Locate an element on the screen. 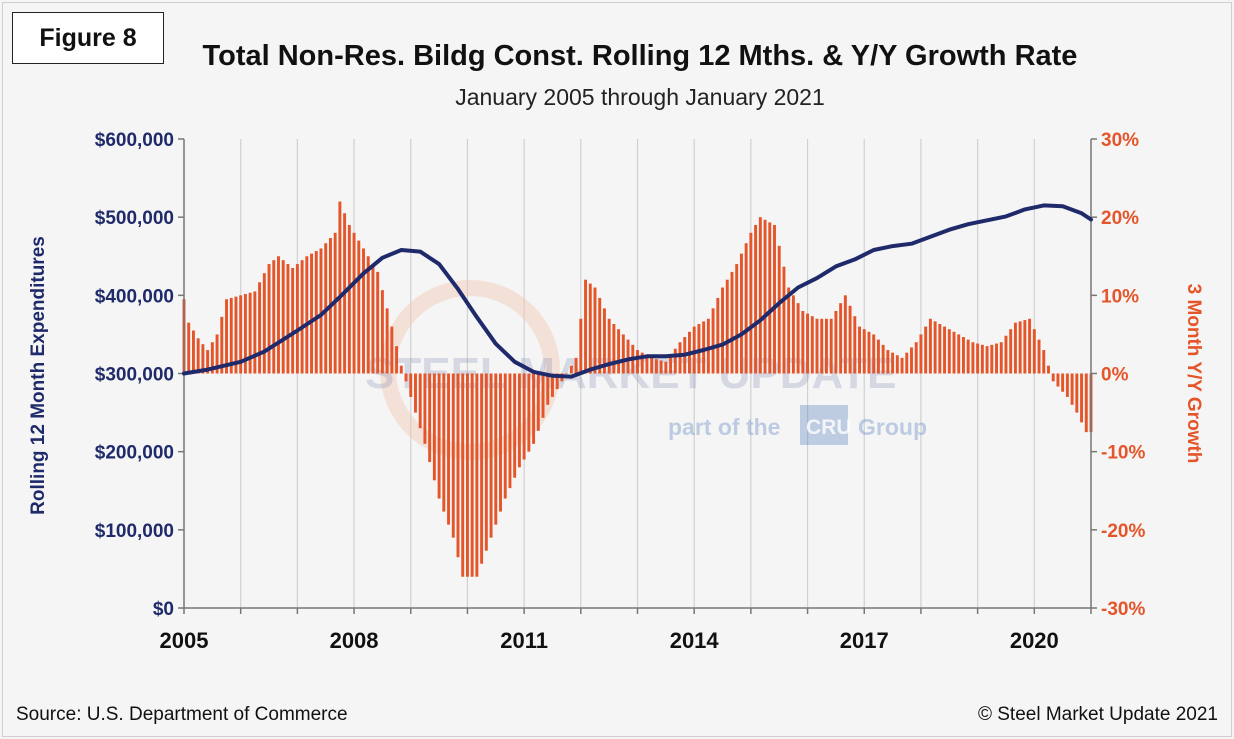 This screenshot has height=739, width=1234. y-tick-label-right: 30% is located at coordinates (1120, 140).